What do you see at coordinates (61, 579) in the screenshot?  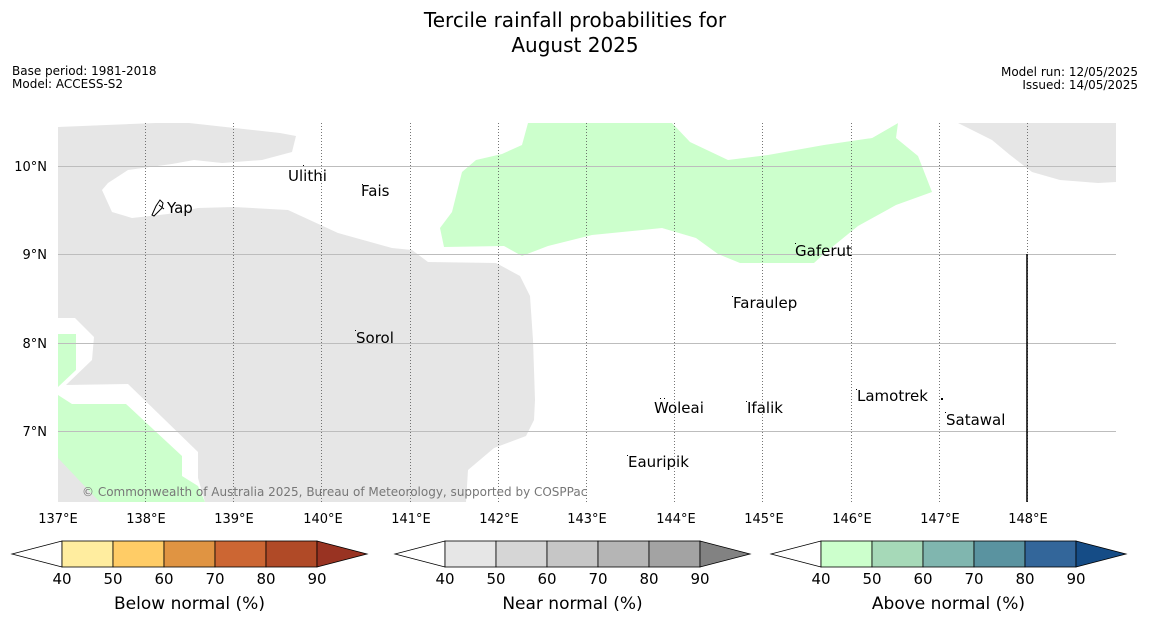 I see `colorbar-below-tick: 40` at bounding box center [61, 579].